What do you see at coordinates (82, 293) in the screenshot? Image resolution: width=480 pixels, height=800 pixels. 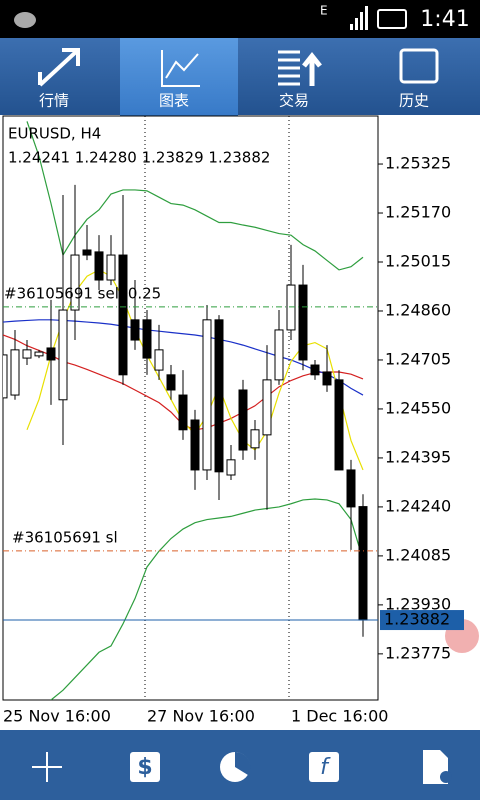 I see `order-label: #36105691 sell 0.25` at bounding box center [82, 293].